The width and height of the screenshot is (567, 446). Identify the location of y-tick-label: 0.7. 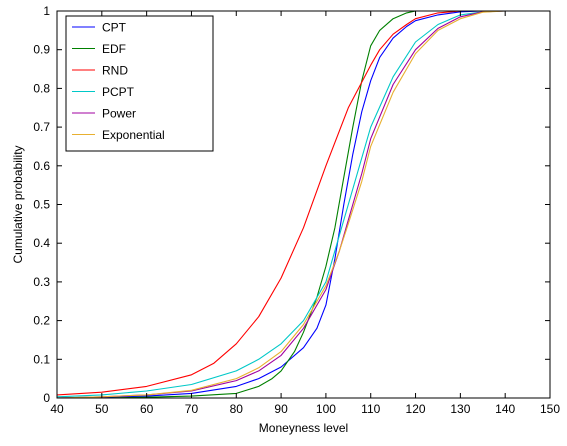
(41, 127).